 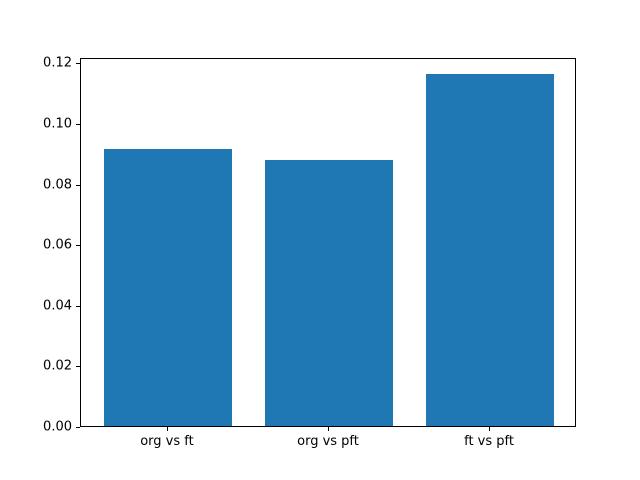 What do you see at coordinates (167, 441) in the screenshot?
I see `x-tick-label-org-vs-ft: org vs ft` at bounding box center [167, 441].